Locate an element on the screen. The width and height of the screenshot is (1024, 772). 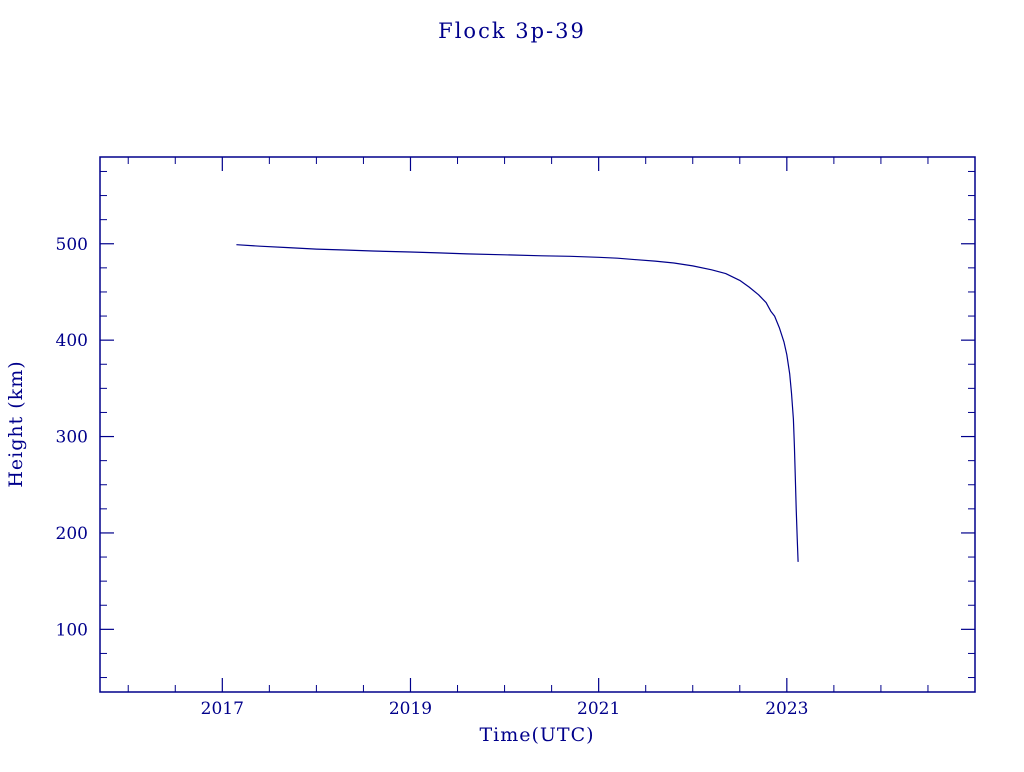
x-tick-label: 2021 is located at coordinates (598, 709).